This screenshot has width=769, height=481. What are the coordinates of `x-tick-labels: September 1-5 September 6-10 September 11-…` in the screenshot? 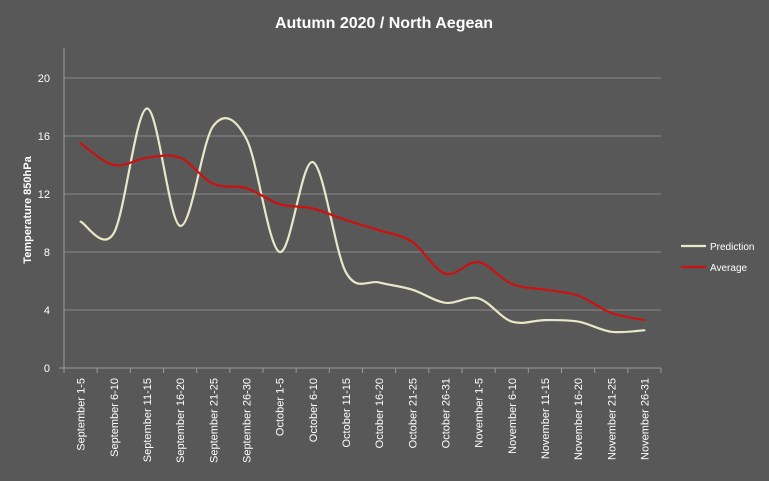 It's located at (364, 420).